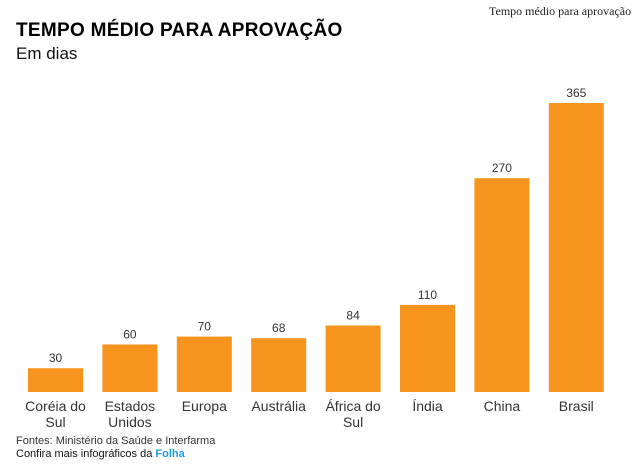 This screenshot has height=470, width=634. Describe the element at coordinates (278, 406) in the screenshot. I see `category-label: Austrália` at that location.